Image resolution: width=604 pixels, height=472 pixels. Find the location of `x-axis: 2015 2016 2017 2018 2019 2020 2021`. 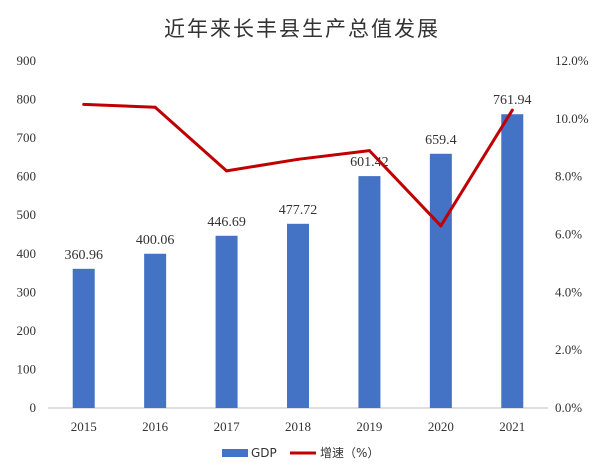

x-axis: 2015 2016 2017 2018 2019 2020 2021 is located at coordinates (298, 426).